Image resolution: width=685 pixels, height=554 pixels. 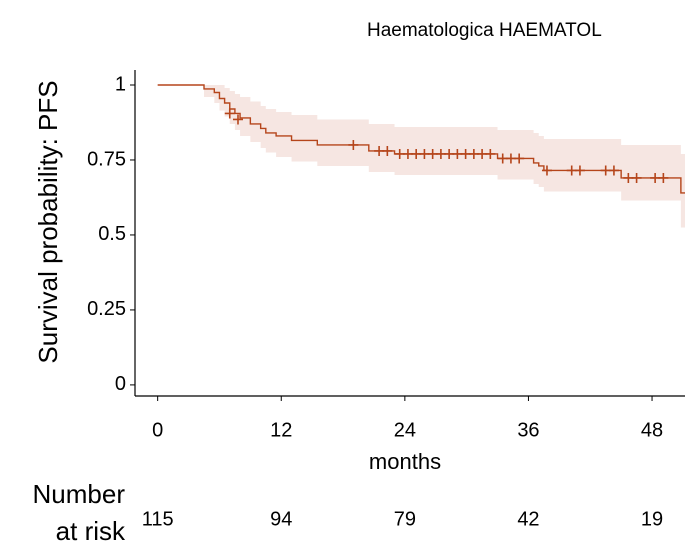 I want to click on y-axis-label: Survival probability: PFS, so click(x=48, y=221).